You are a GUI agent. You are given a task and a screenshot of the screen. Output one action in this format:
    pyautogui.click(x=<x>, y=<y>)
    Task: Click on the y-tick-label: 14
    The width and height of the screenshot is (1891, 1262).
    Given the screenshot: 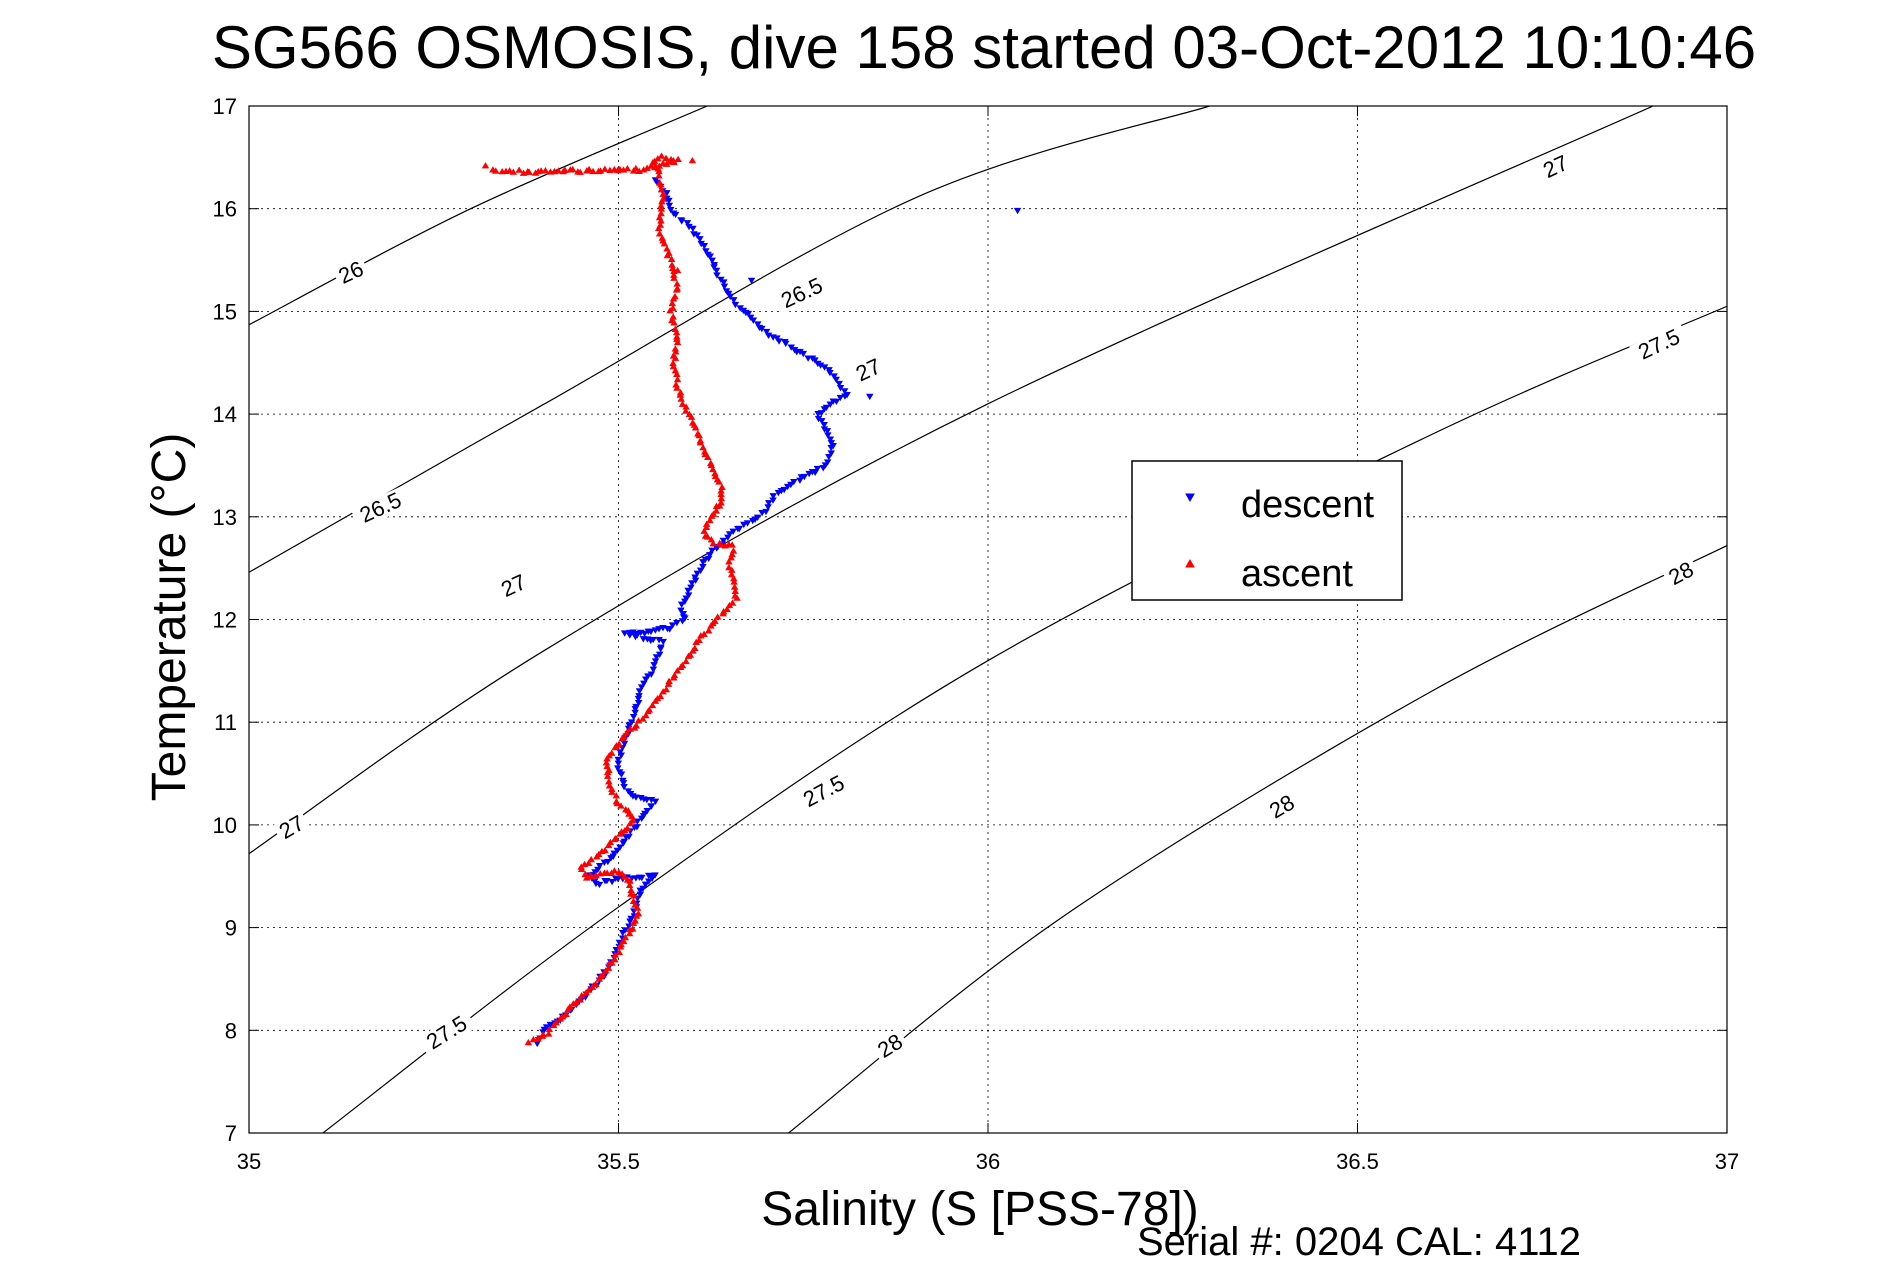 What is the action you would take?
    pyautogui.click(x=225, y=414)
    